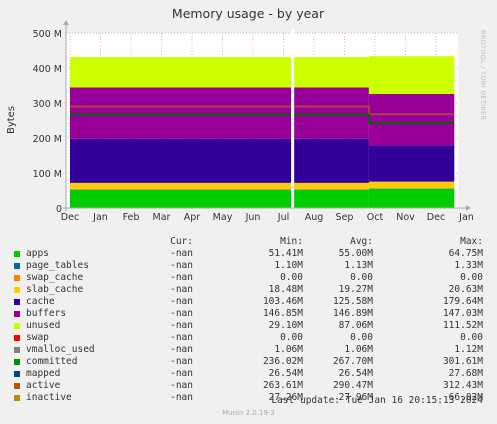  I want to click on legend-row-cache: cache -nan 103.46M 125.58M 179.64M, so click(251, 302).